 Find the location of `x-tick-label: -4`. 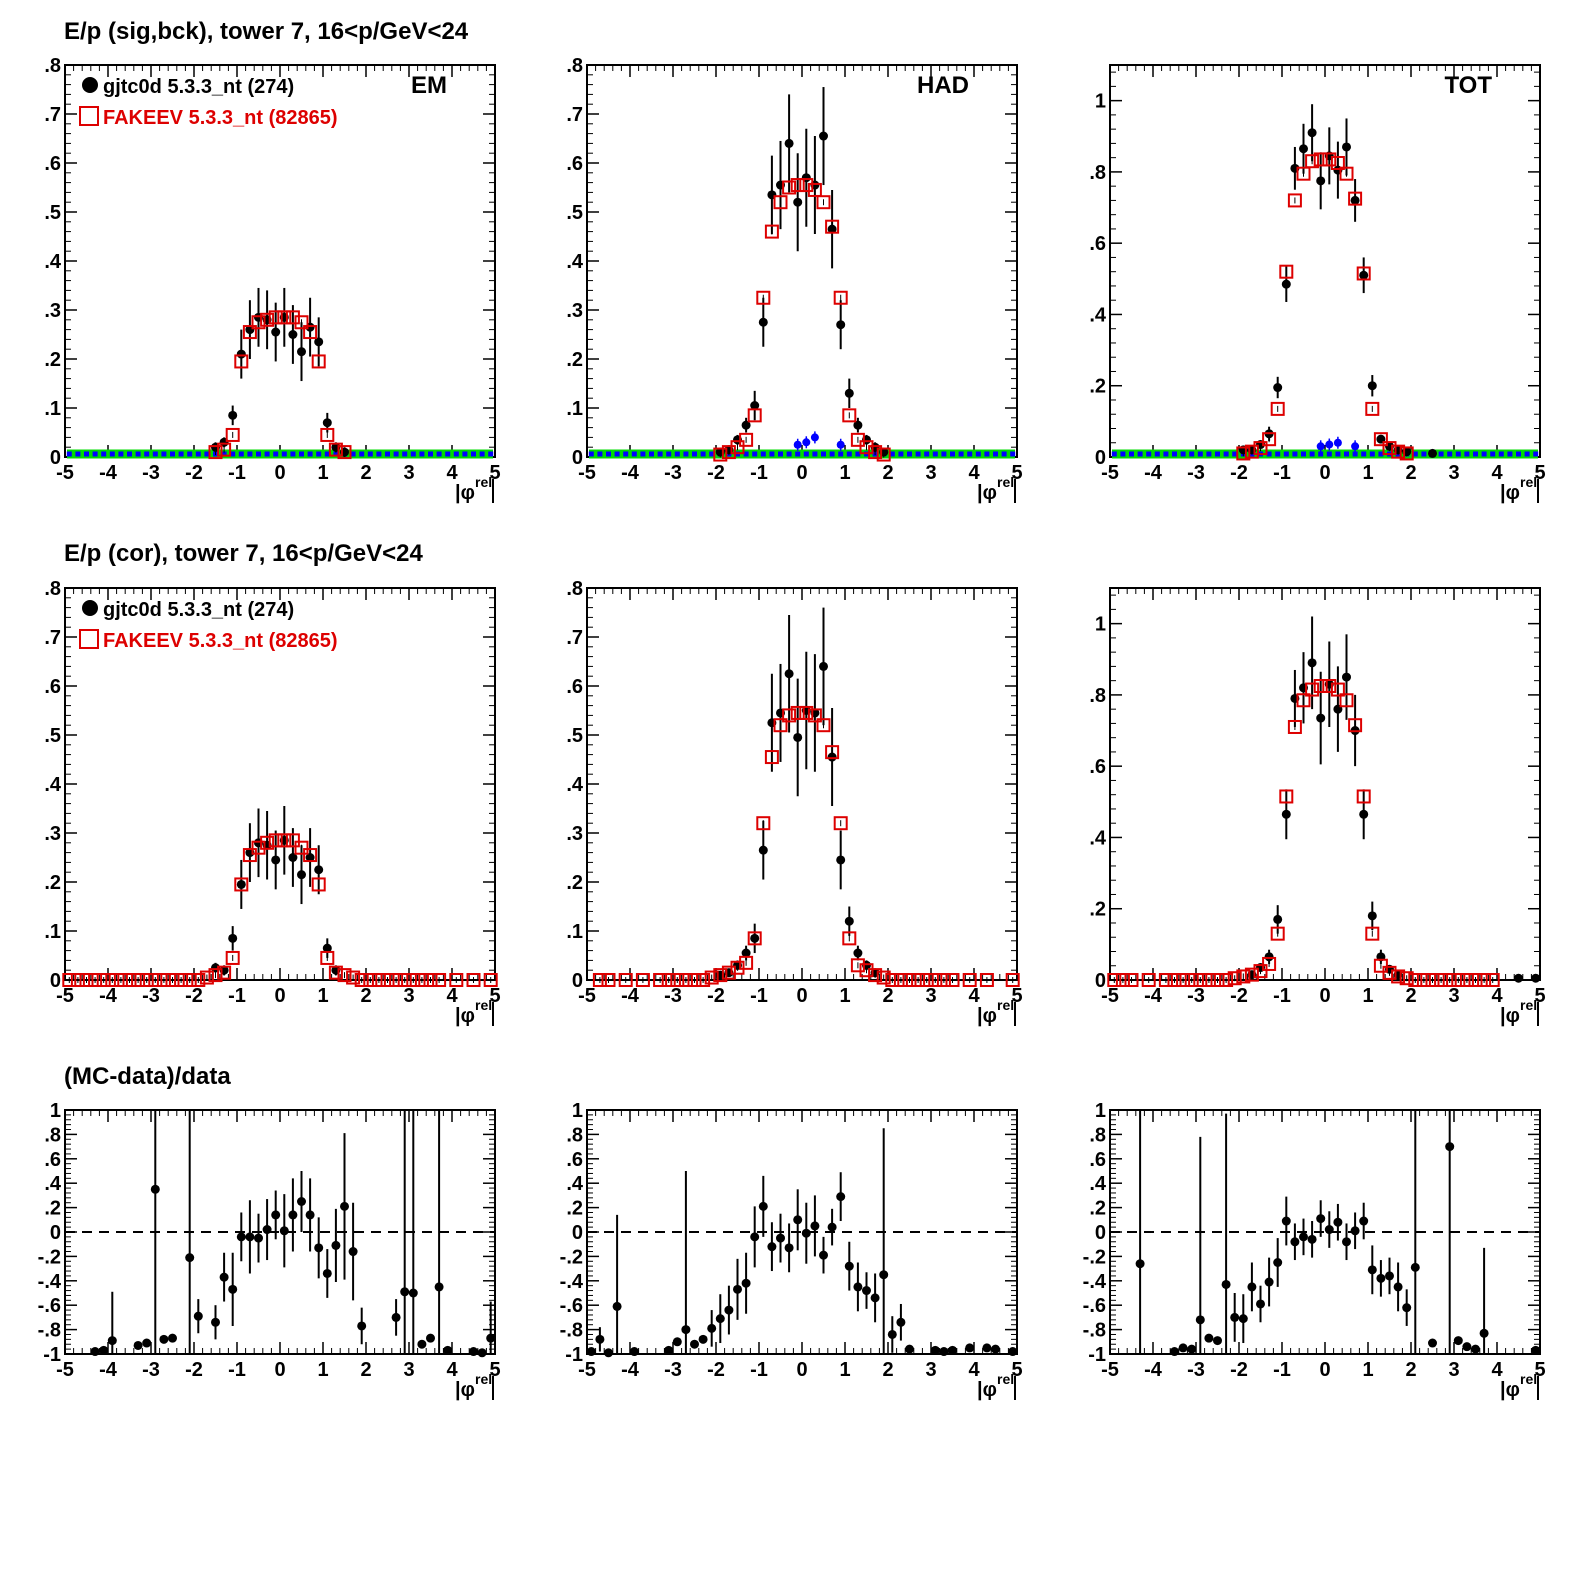

x-tick-label: -4 is located at coordinates (630, 996).